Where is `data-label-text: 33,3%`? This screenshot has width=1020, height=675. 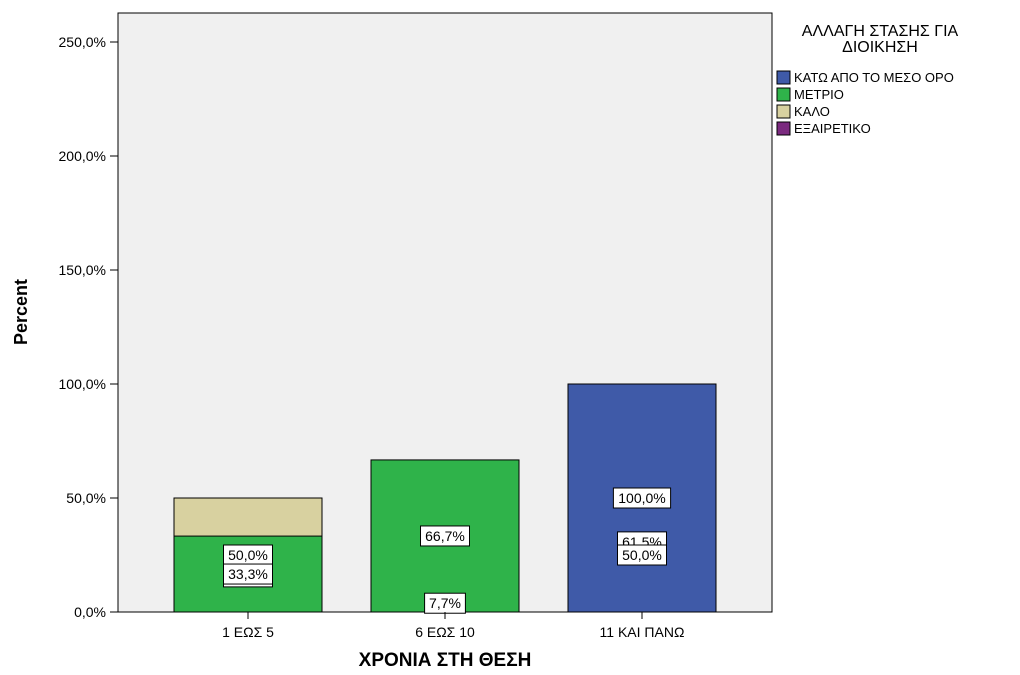 data-label-text: 33,3% is located at coordinates (248, 574).